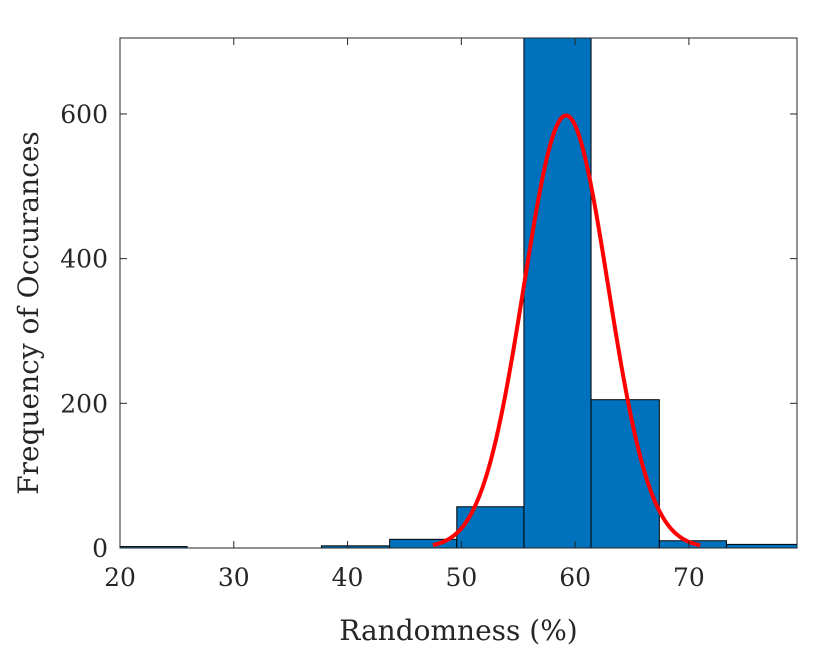 The height and width of the screenshot is (659, 830). Describe the element at coordinates (689, 577) in the screenshot. I see `x-tick-label-5: 70` at that location.